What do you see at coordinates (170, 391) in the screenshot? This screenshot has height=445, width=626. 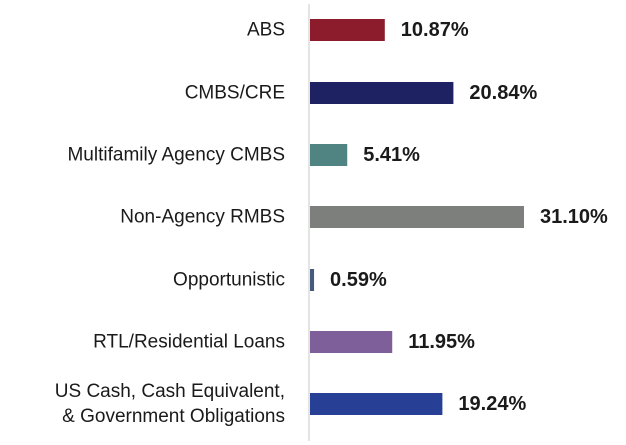 I see `category-label: US Cash, Cash Equivalent,` at bounding box center [170, 391].